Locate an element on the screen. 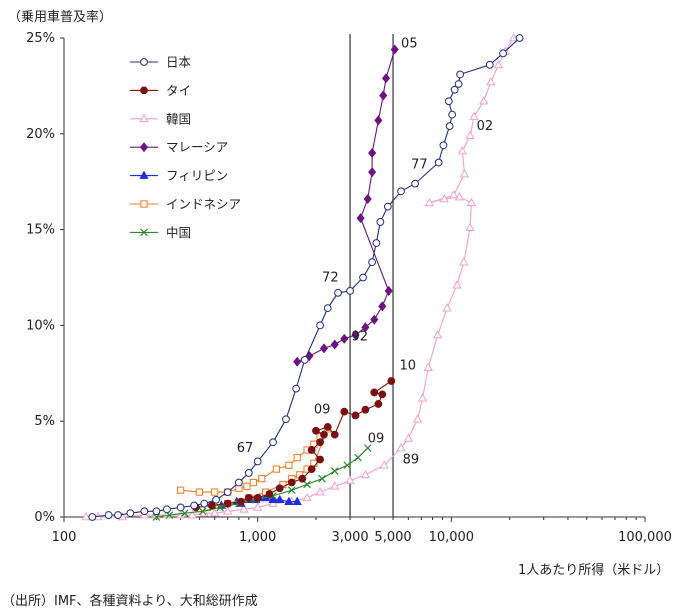  y-tick-label: 10% is located at coordinates (40, 325).